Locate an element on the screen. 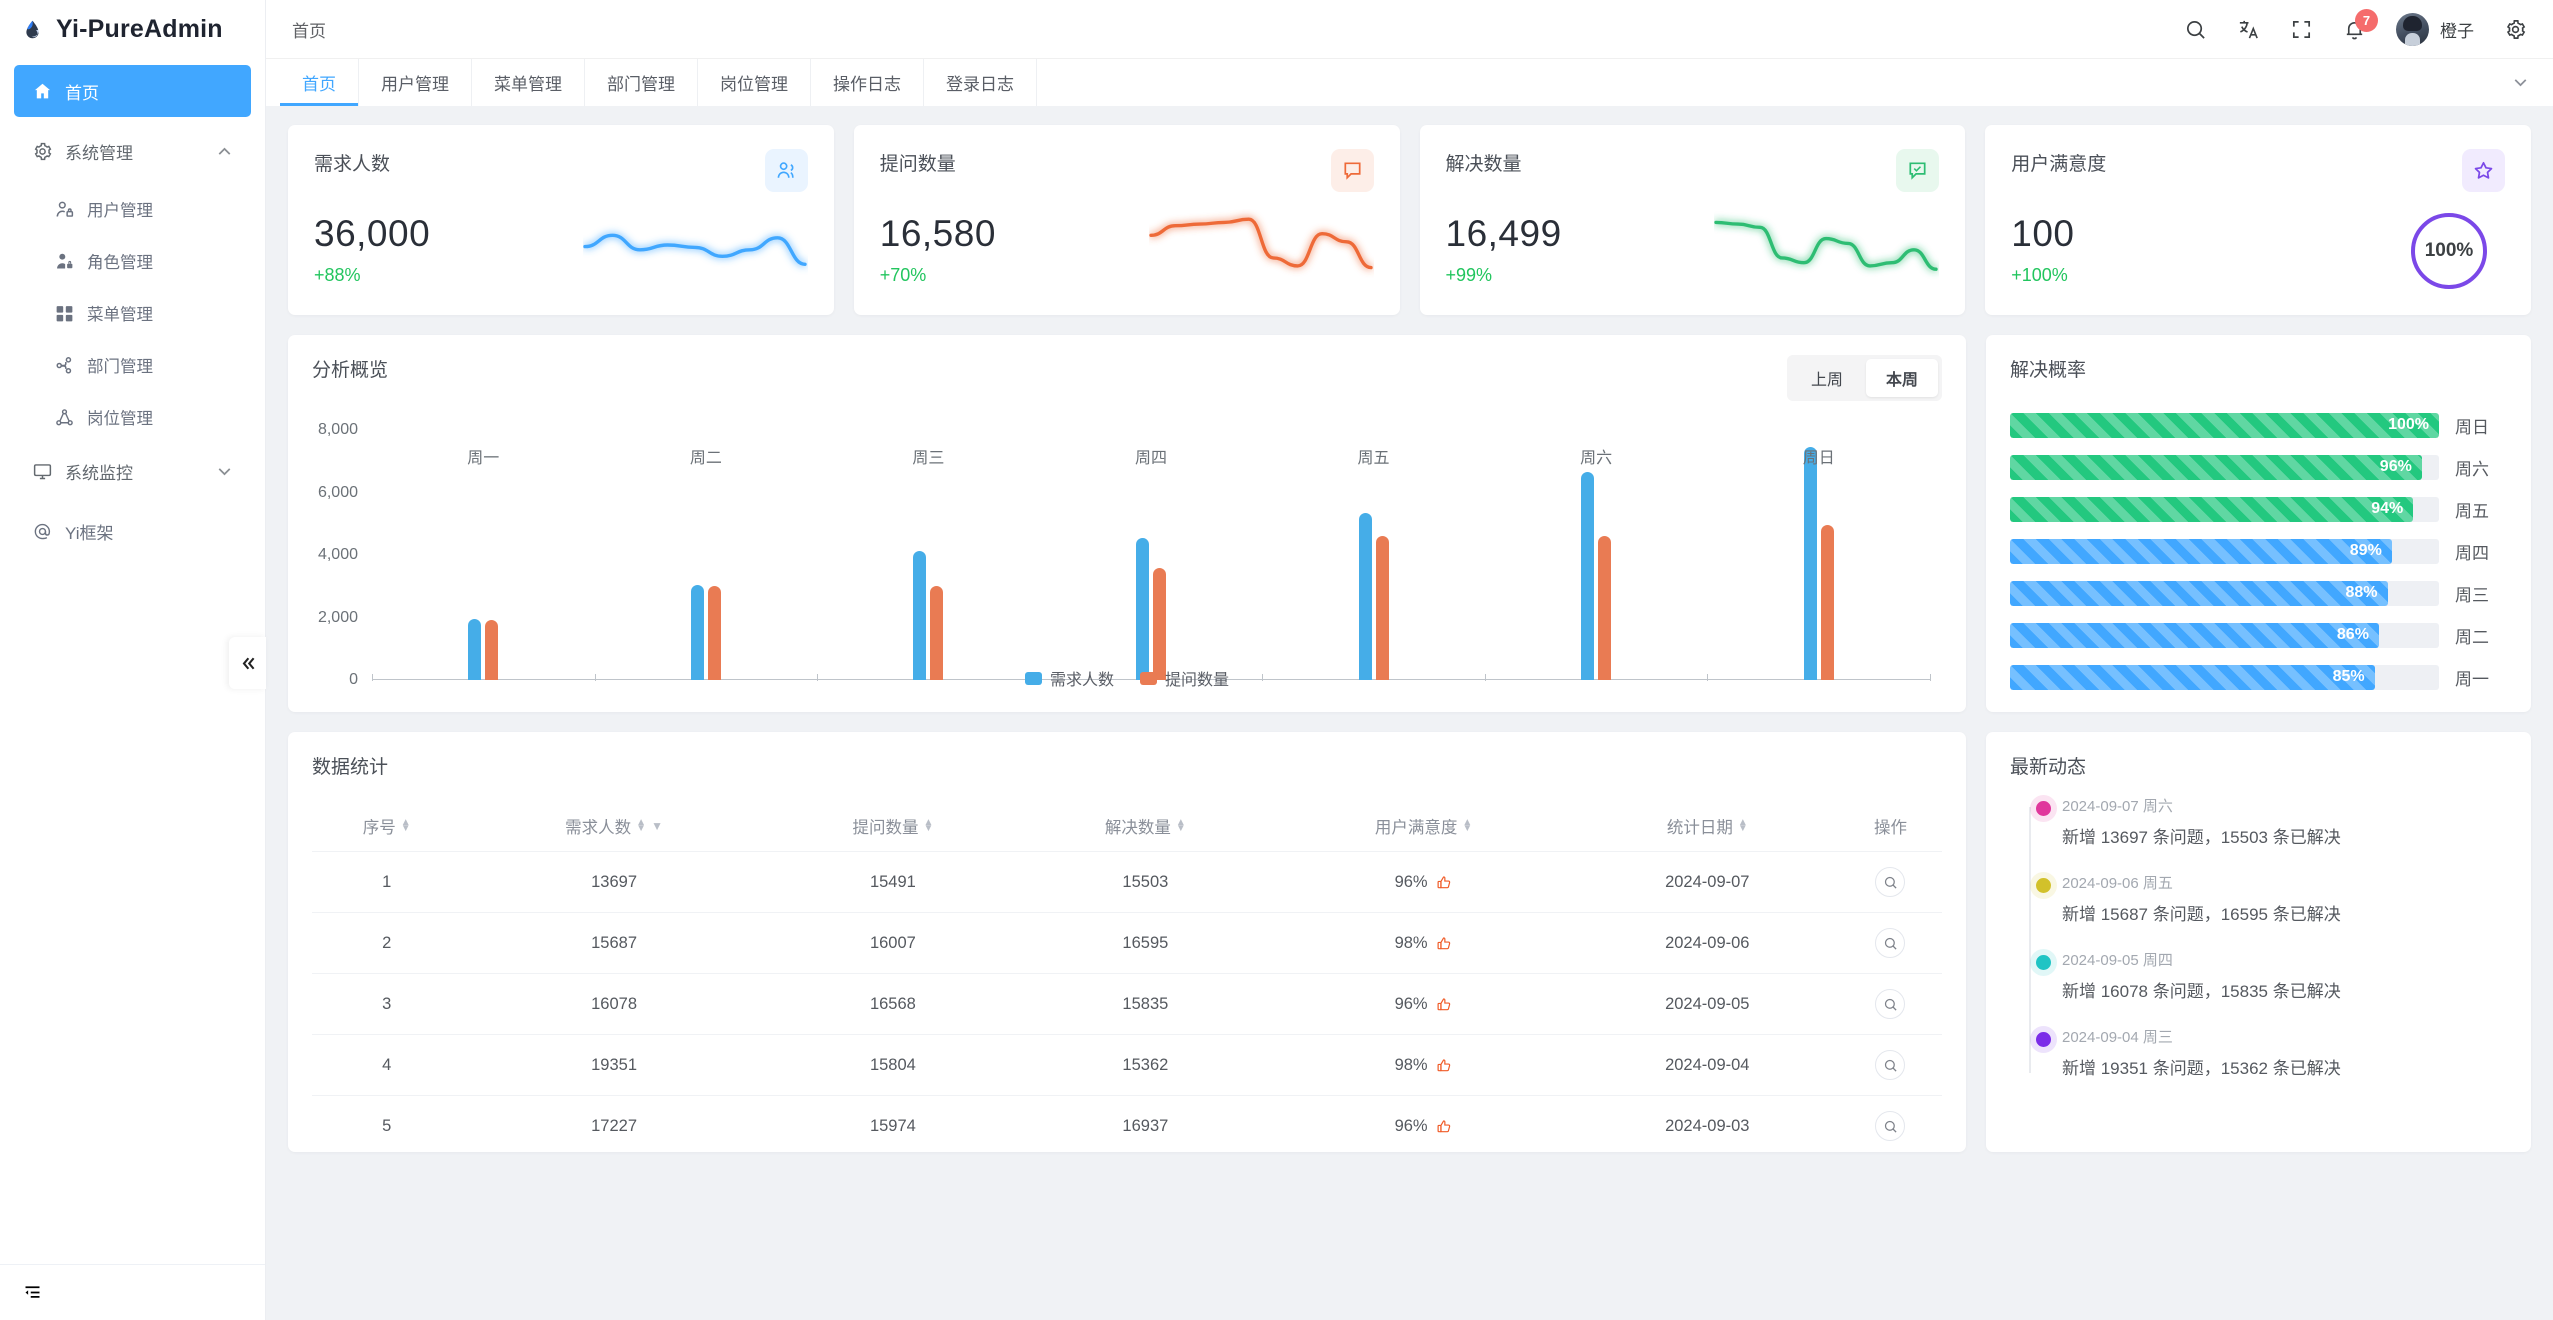 The height and width of the screenshot is (1320, 2553). sidebar-item-yi-framework: Yi框架 is located at coordinates (132, 531).